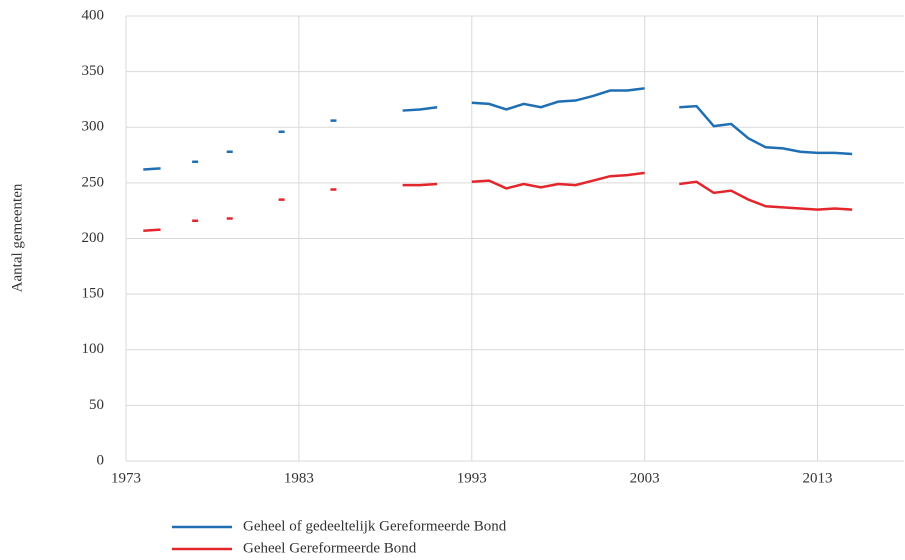  I want to click on y-tick-label: 400, so click(93, 15).